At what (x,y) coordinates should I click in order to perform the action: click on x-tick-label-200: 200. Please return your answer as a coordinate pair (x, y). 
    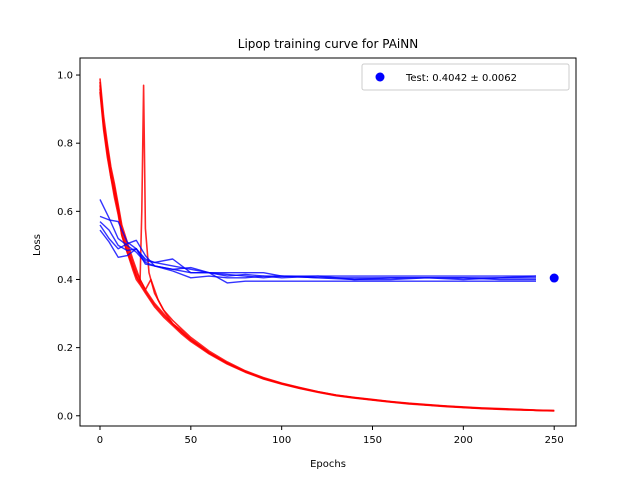
    Looking at the image, I should click on (463, 440).